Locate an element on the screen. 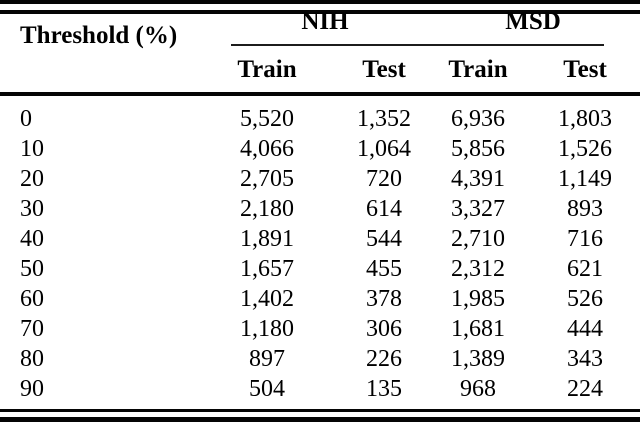 This screenshot has width=640, height=424. msd-train-cell: 1,681 is located at coordinates (478, 329).